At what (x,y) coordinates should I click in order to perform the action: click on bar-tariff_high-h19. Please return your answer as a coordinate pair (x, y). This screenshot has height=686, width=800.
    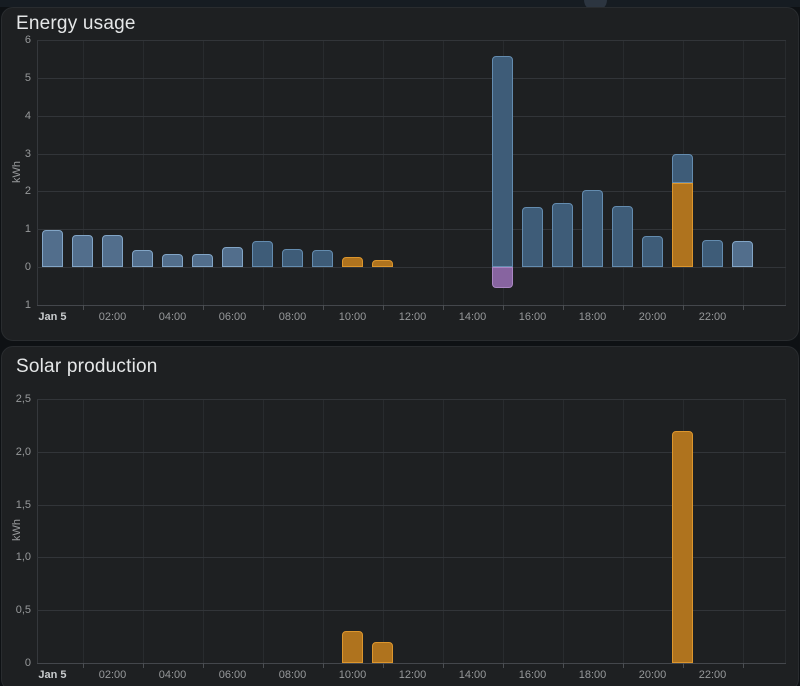
    Looking at the image, I should click on (622, 236).